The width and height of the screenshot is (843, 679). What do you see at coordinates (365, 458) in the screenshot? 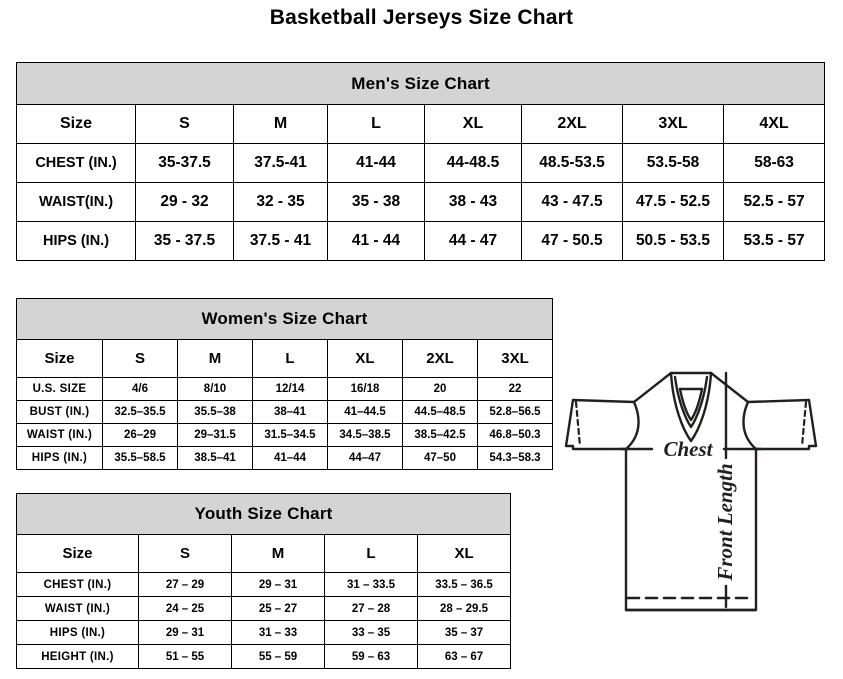
I see `table-cell: 44–47` at bounding box center [365, 458].